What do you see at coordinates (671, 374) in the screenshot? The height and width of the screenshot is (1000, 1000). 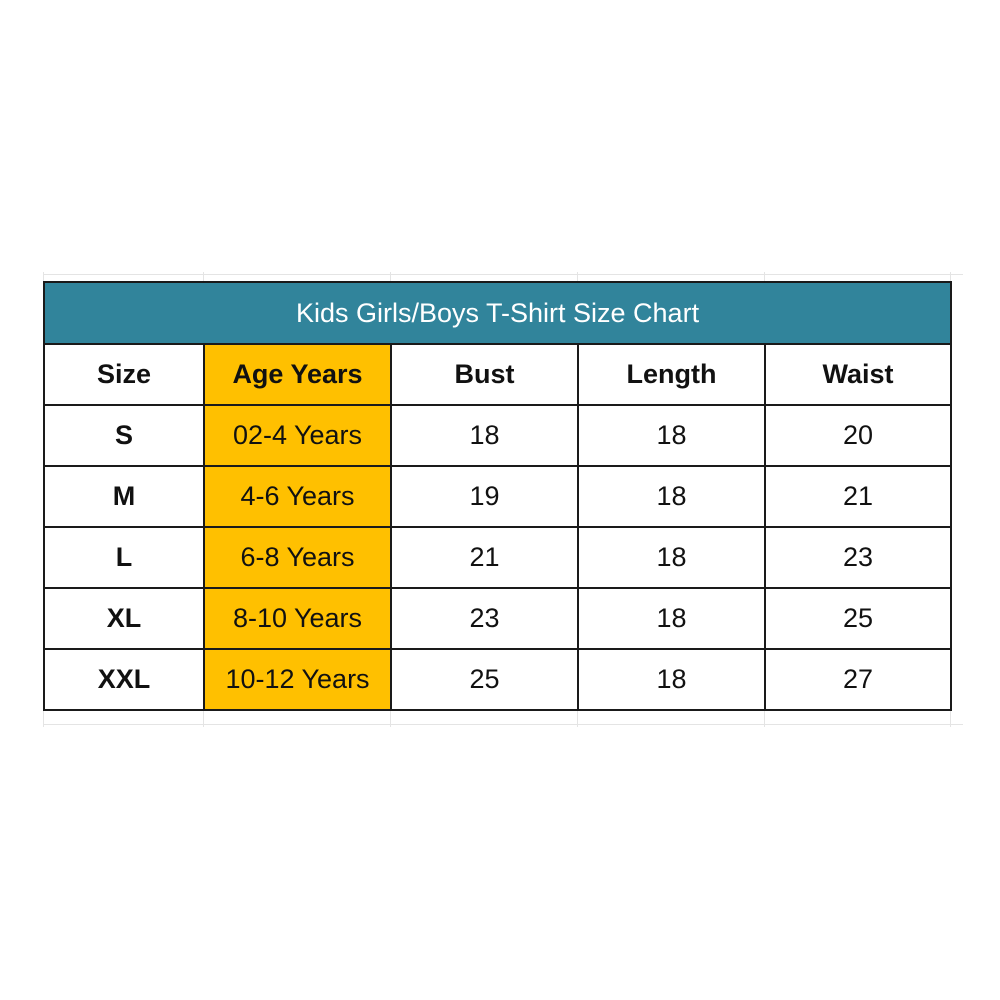 I see `header-length: Length` at bounding box center [671, 374].